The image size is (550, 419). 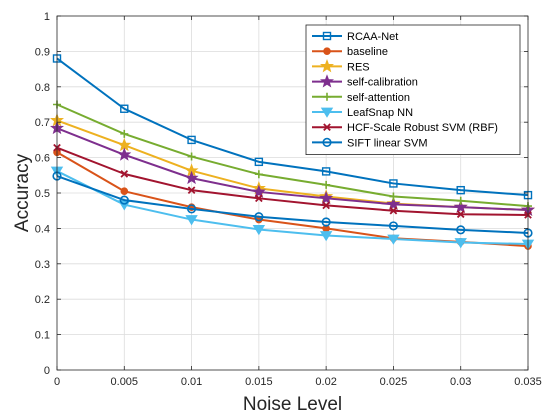 I want to click on y-axis-label: Accuracy, so click(x=22, y=192).